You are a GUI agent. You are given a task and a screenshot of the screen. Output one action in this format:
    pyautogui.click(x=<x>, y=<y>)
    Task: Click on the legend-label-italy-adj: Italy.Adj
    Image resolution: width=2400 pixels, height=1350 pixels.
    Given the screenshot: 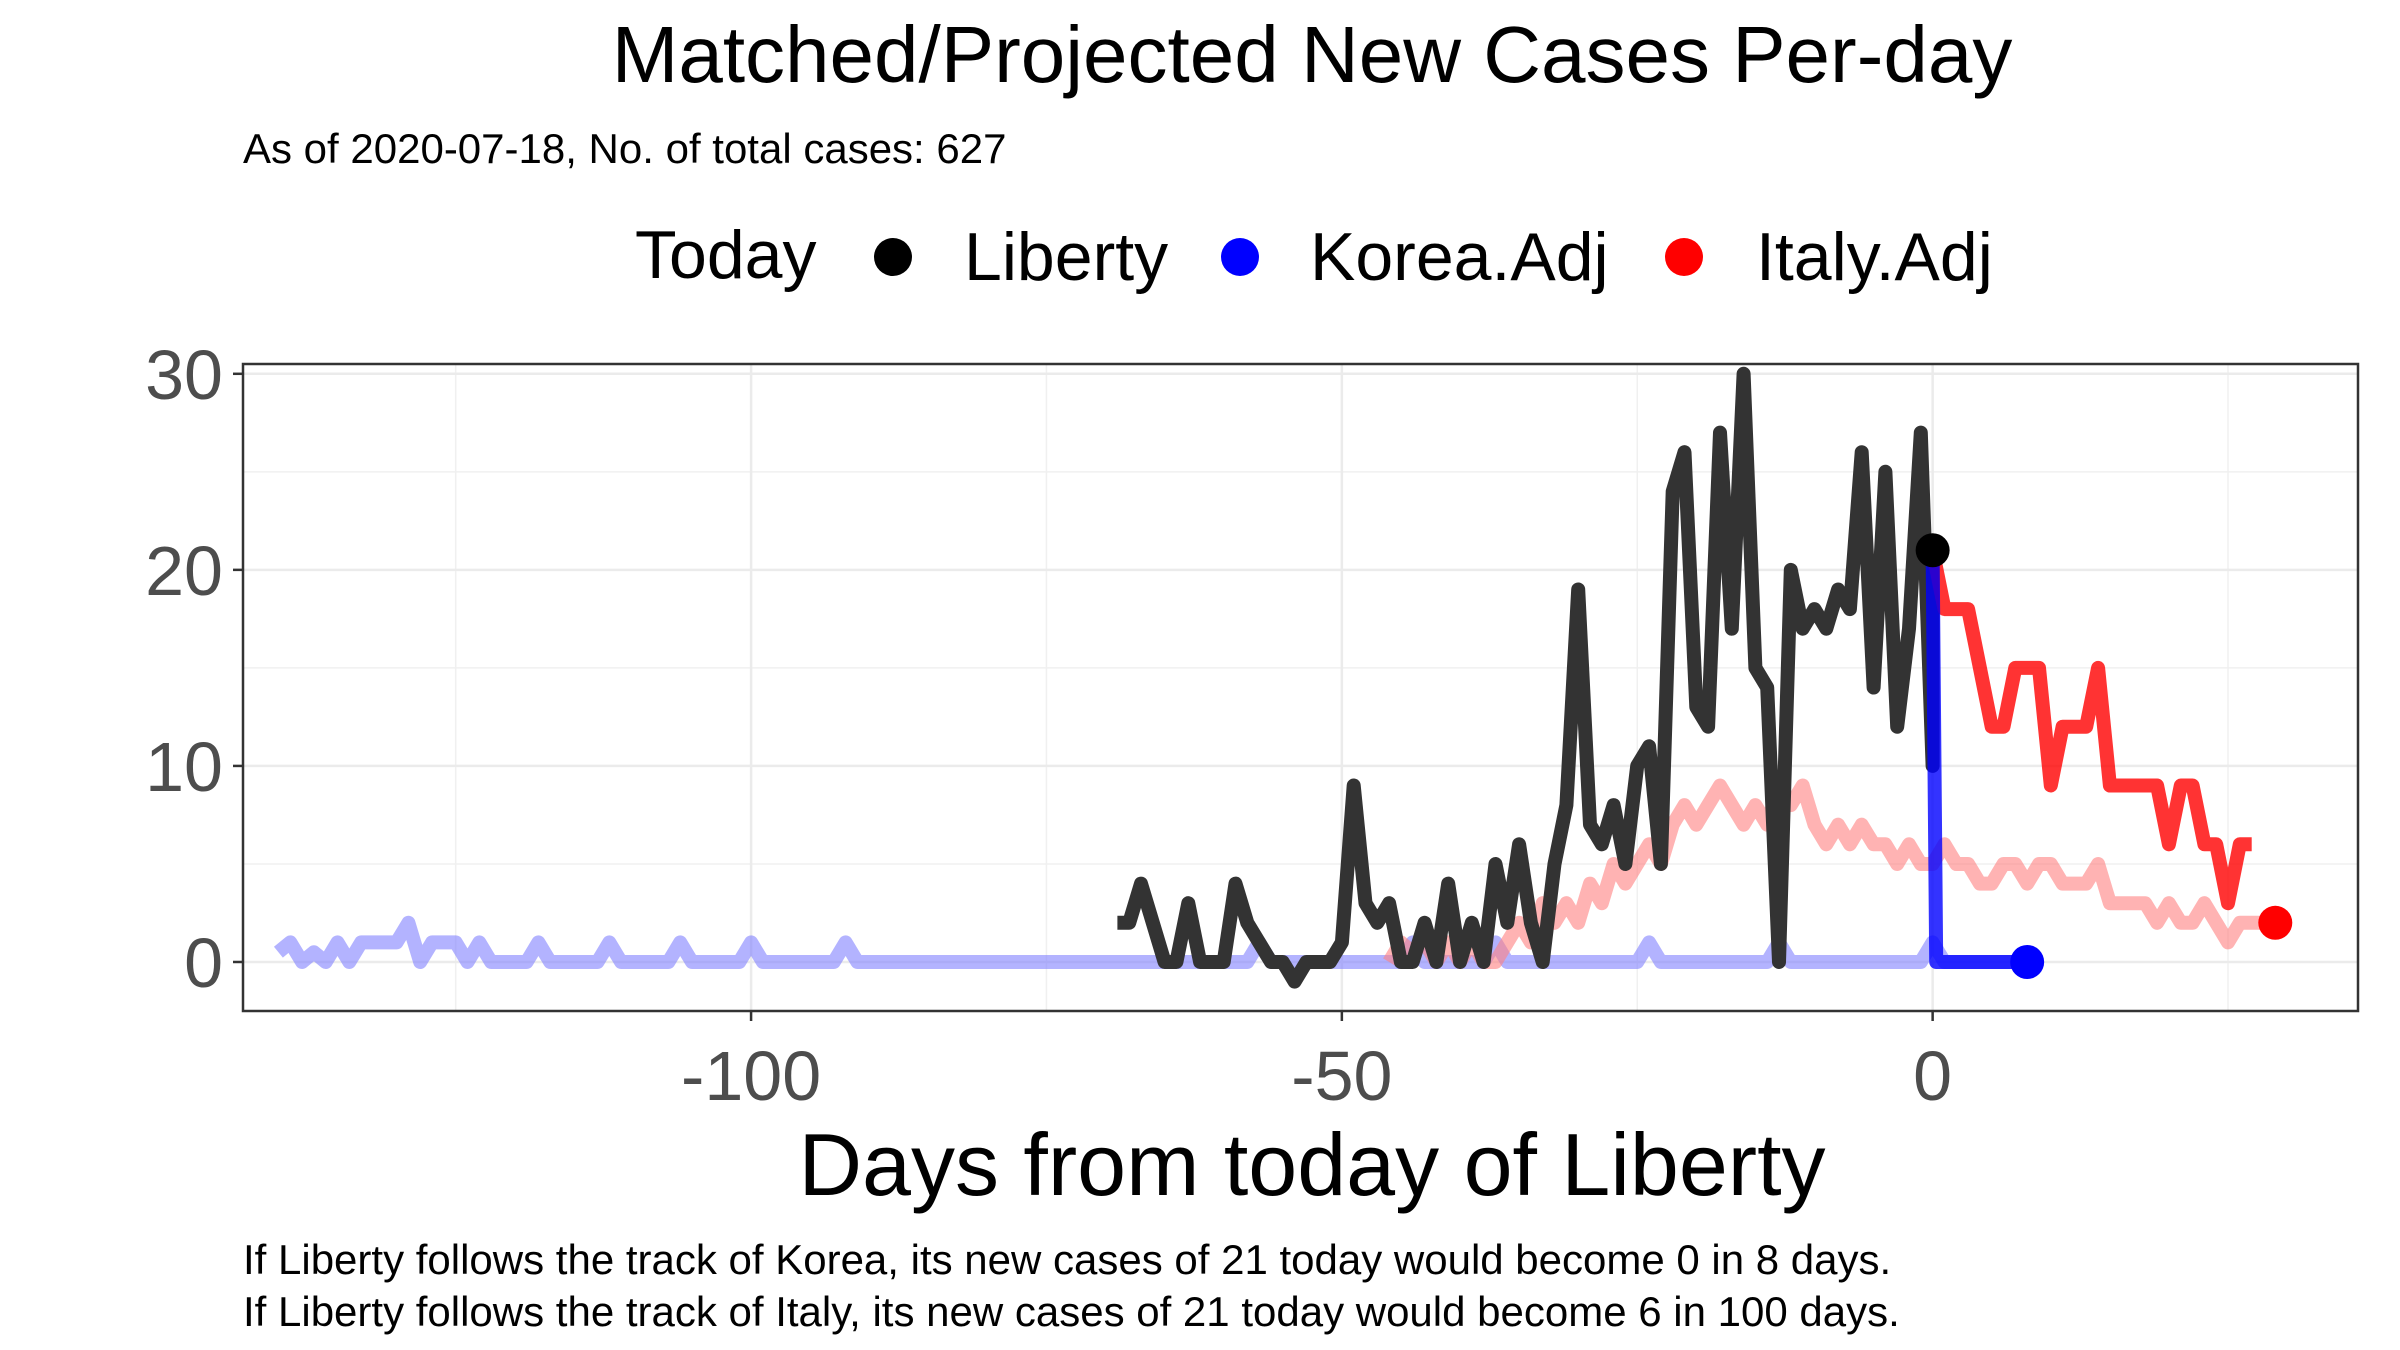 What is the action you would take?
    pyautogui.click(x=1874, y=257)
    